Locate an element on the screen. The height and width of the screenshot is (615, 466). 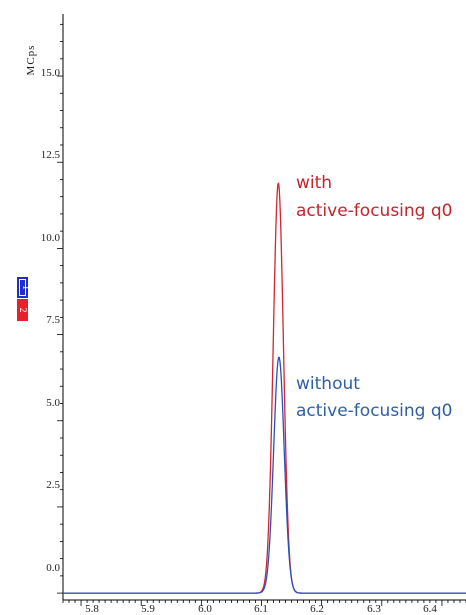
y-tick-label: 7.5 is located at coordinates (53, 320).